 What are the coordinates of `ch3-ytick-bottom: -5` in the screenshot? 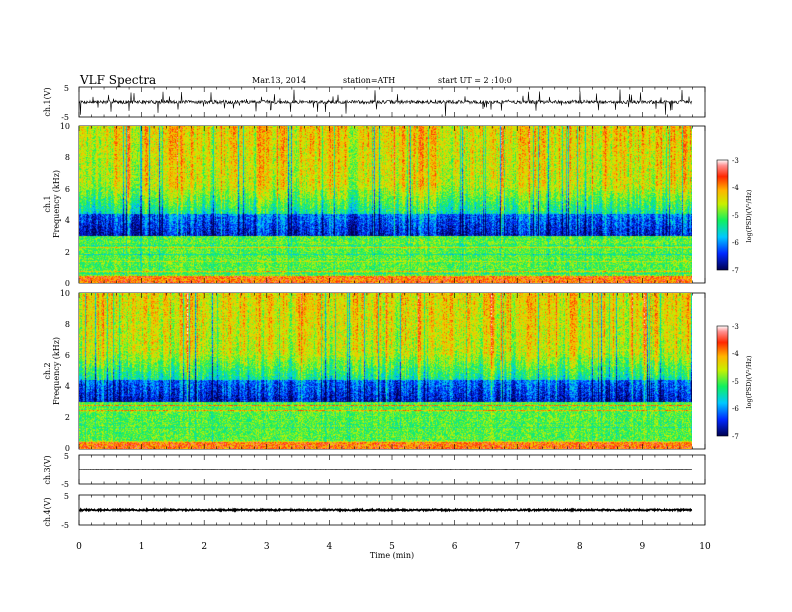 It's located at (65, 484).